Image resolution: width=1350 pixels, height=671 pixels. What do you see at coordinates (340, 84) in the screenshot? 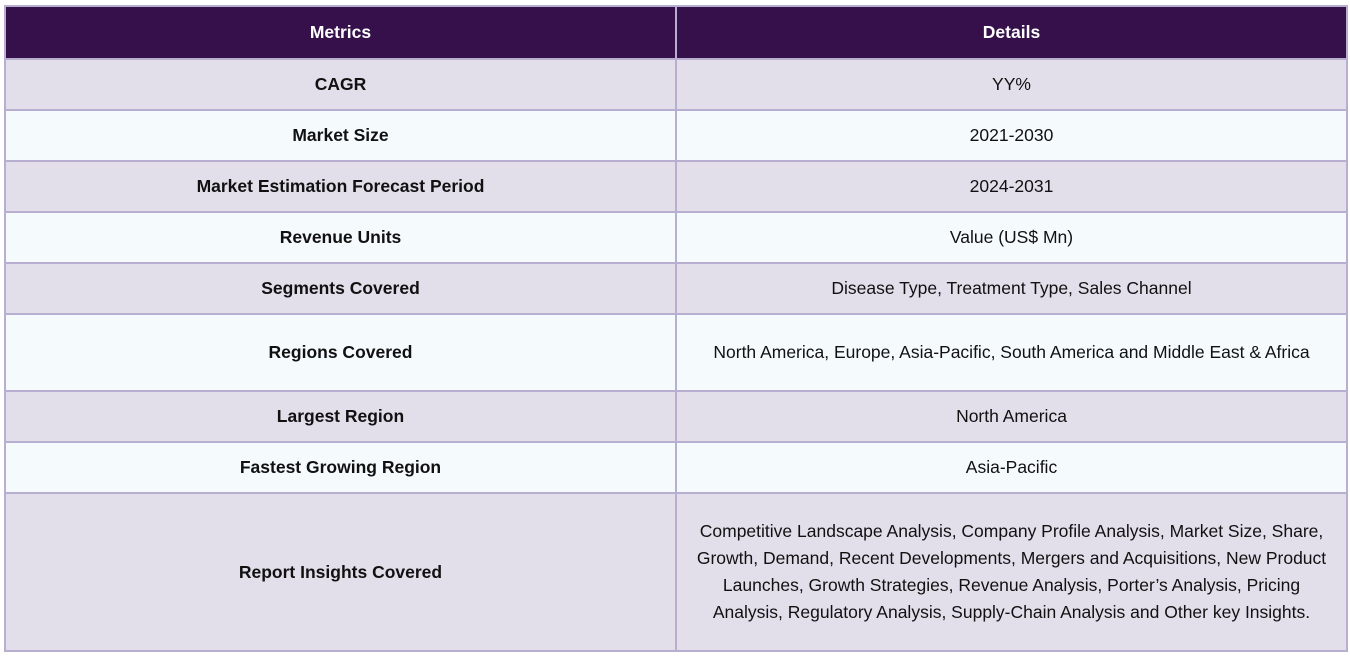
I see `metric-cell: CAGR` at bounding box center [340, 84].